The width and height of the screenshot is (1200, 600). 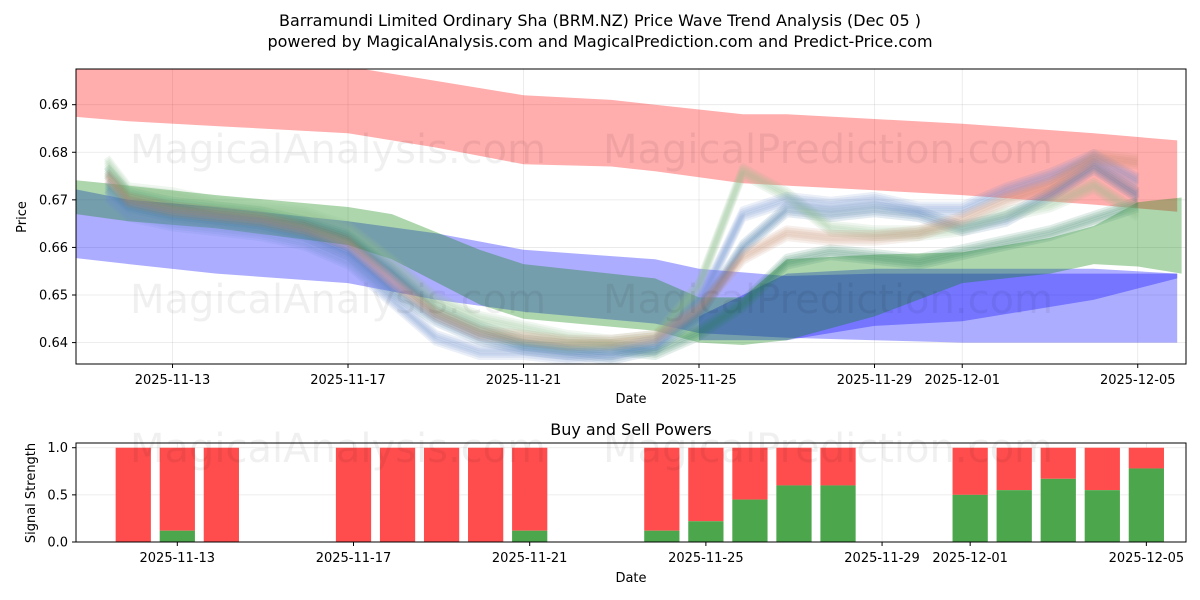 I want to click on watermark-analysis-sub: MagicalAnalysis.com, so click(x=338, y=449).